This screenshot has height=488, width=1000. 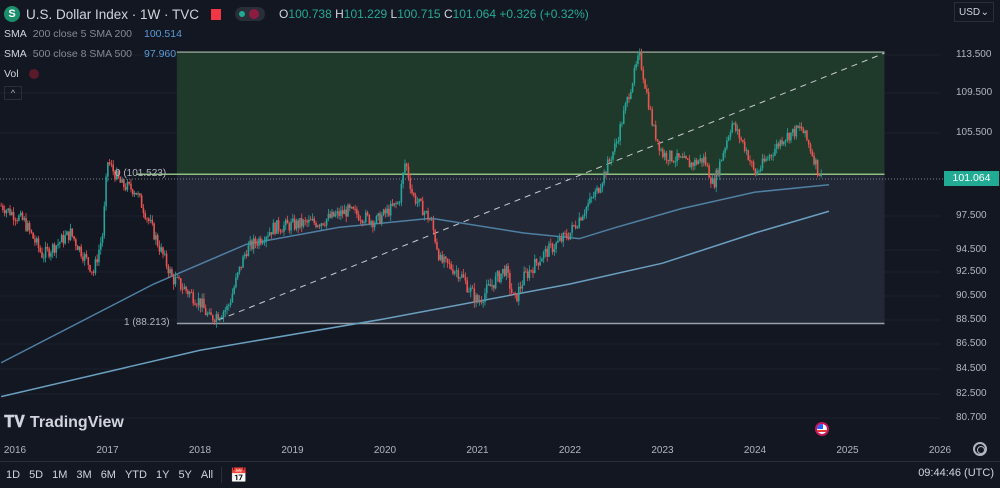 I want to click on timeframe-1y: 1Y, so click(x=162, y=475).